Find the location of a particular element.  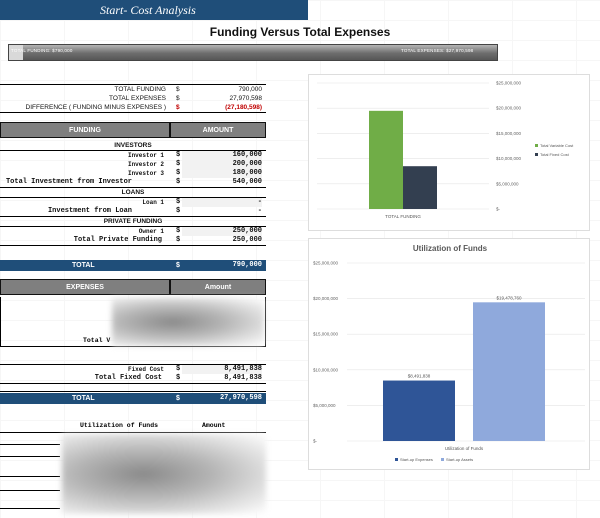

investor-value: 180,000 is located at coordinates (222, 173).